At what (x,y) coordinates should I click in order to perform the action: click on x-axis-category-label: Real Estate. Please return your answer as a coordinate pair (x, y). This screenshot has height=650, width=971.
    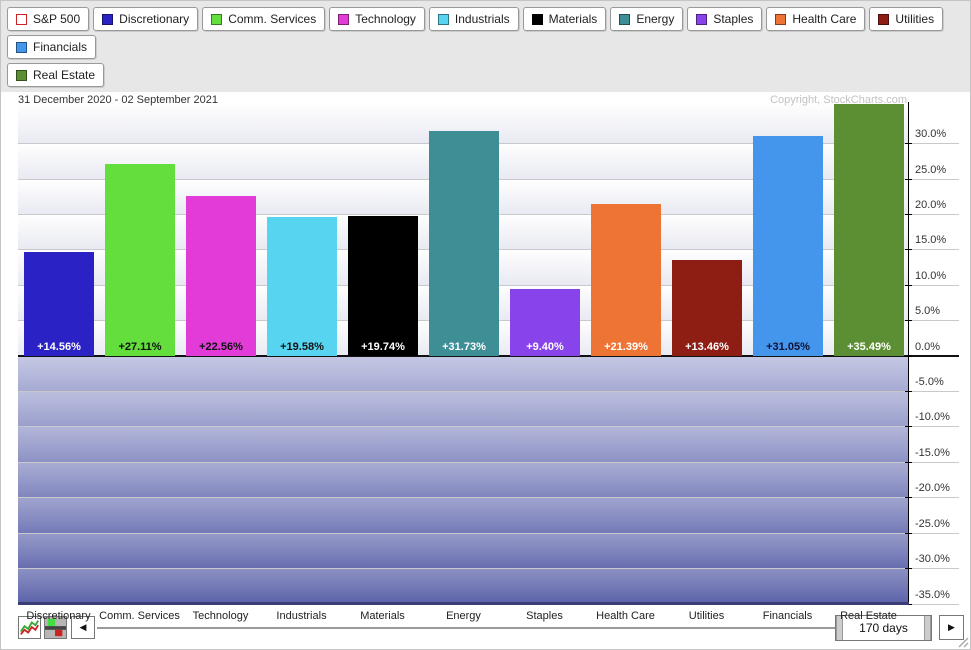
    Looking at the image, I should click on (868, 616).